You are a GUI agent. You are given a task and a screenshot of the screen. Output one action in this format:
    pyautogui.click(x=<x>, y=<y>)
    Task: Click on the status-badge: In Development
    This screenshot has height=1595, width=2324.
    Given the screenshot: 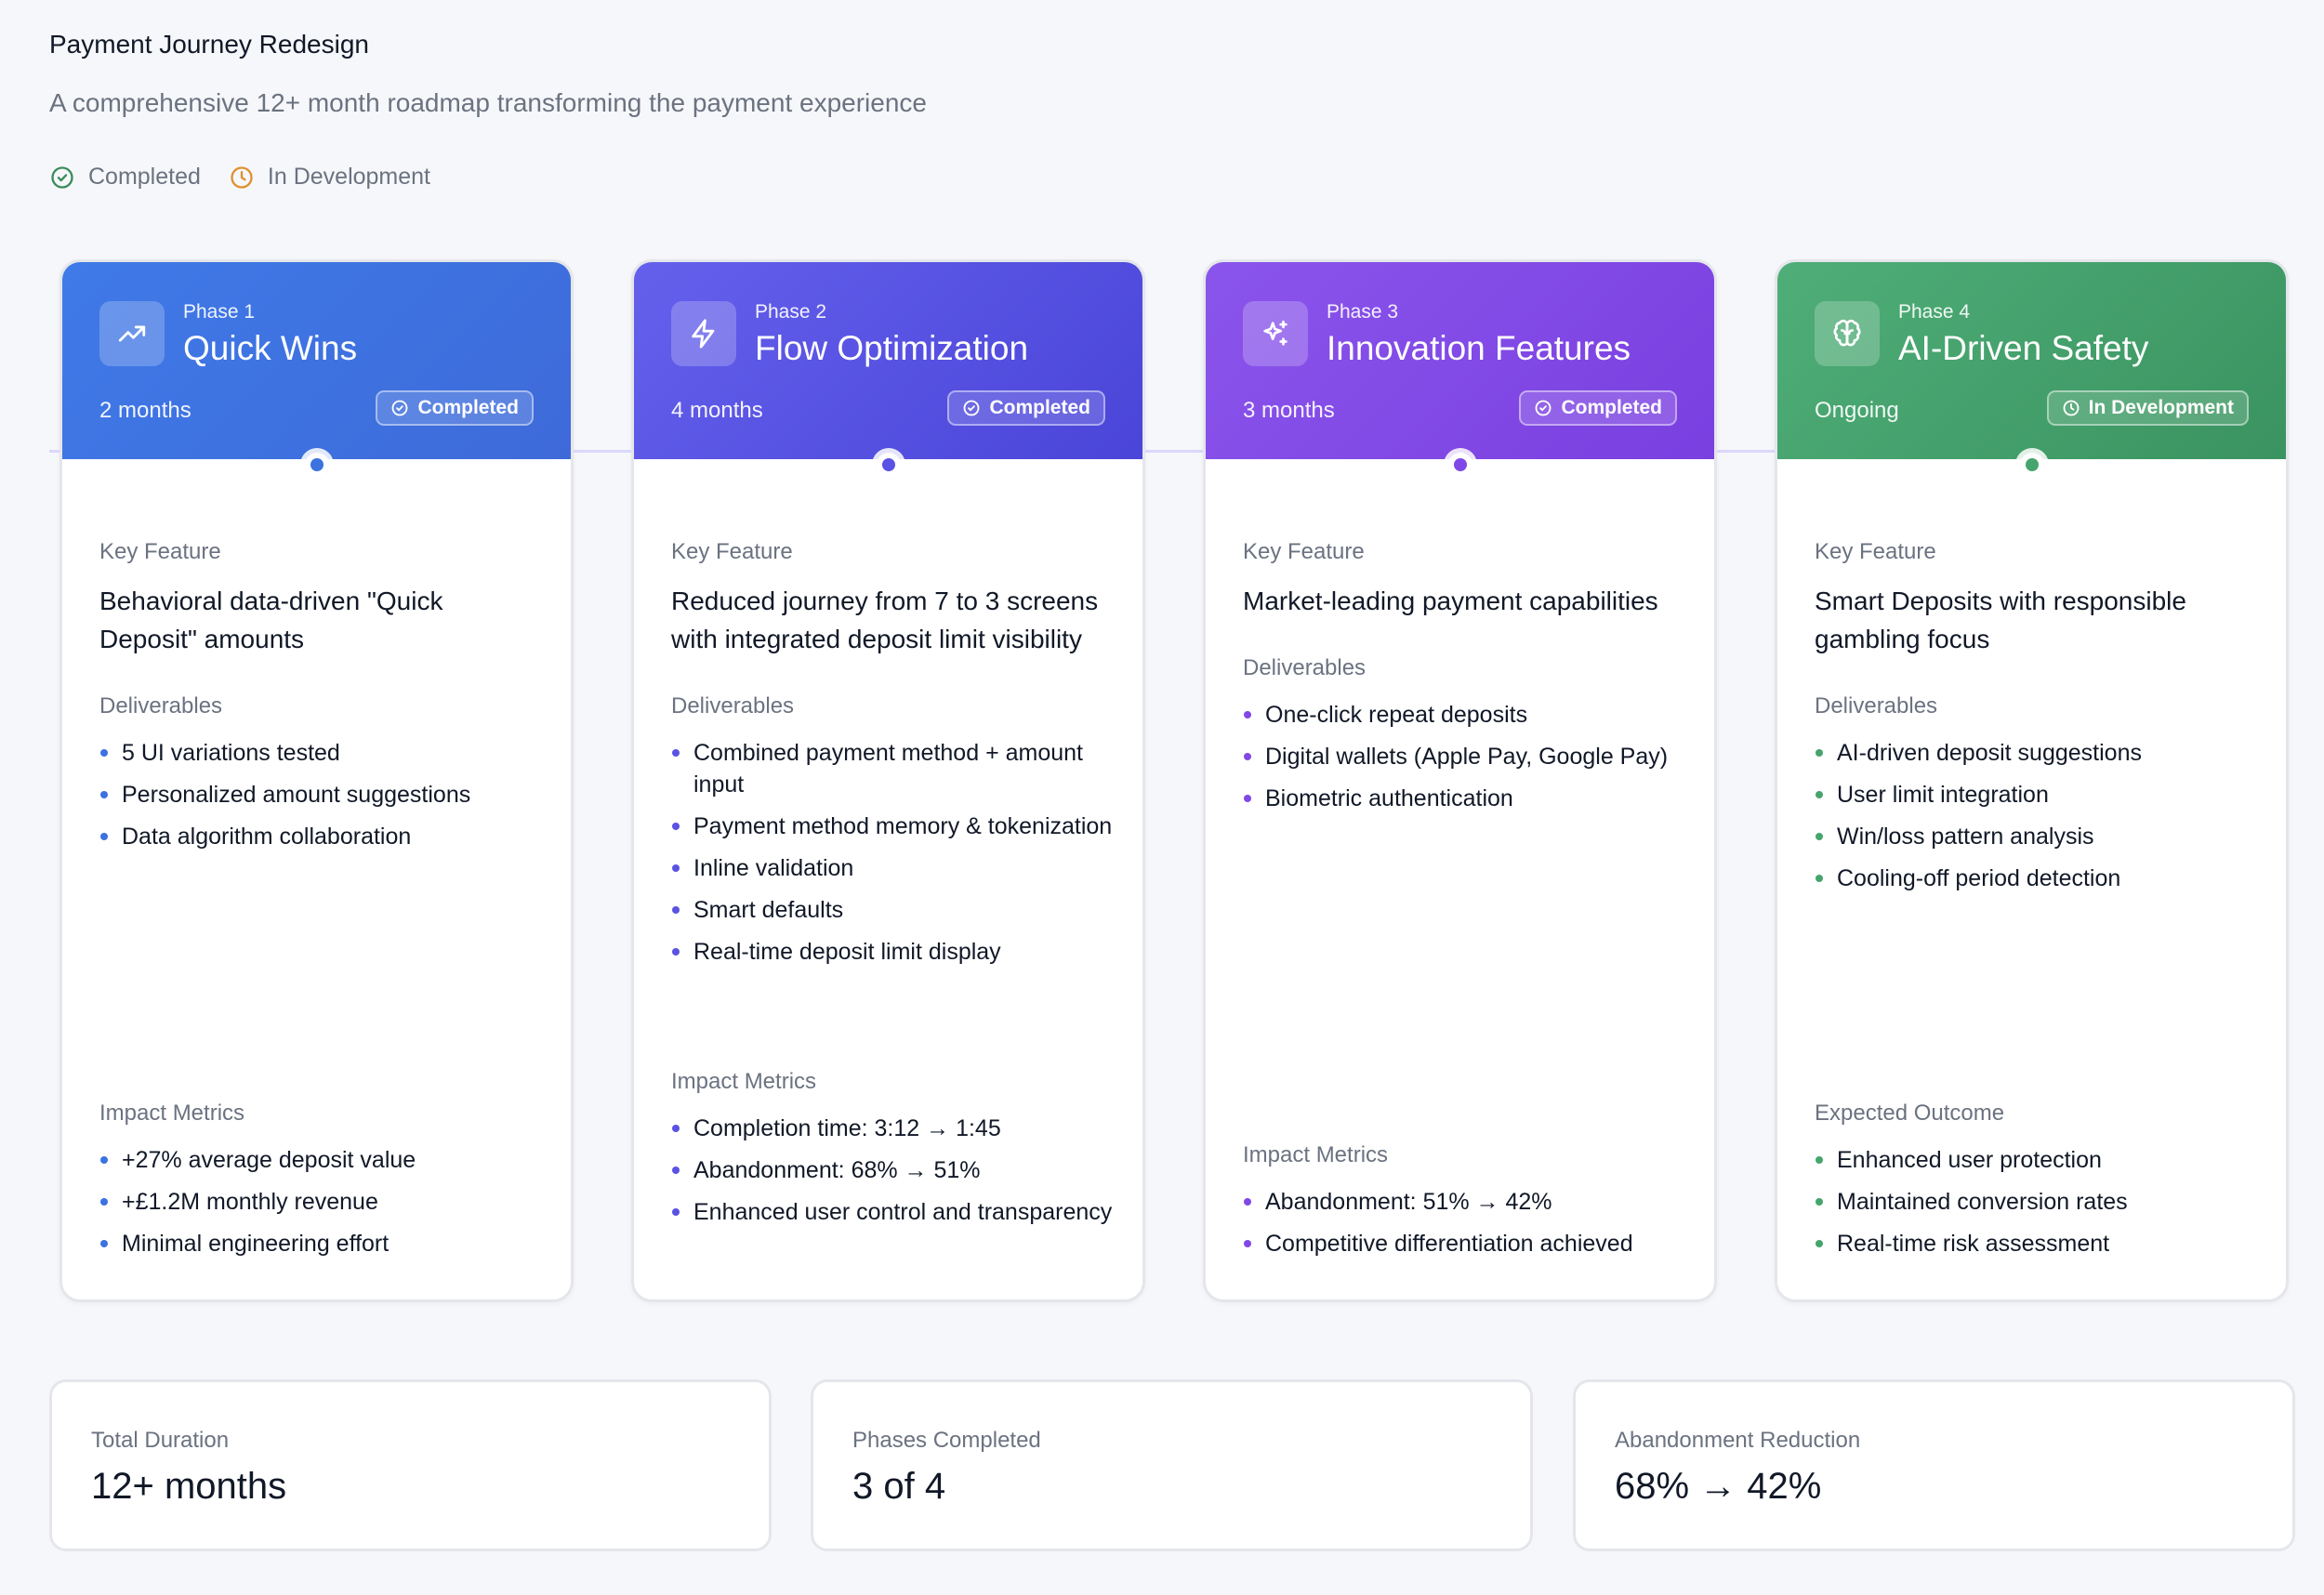 What is the action you would take?
    pyautogui.click(x=2147, y=408)
    